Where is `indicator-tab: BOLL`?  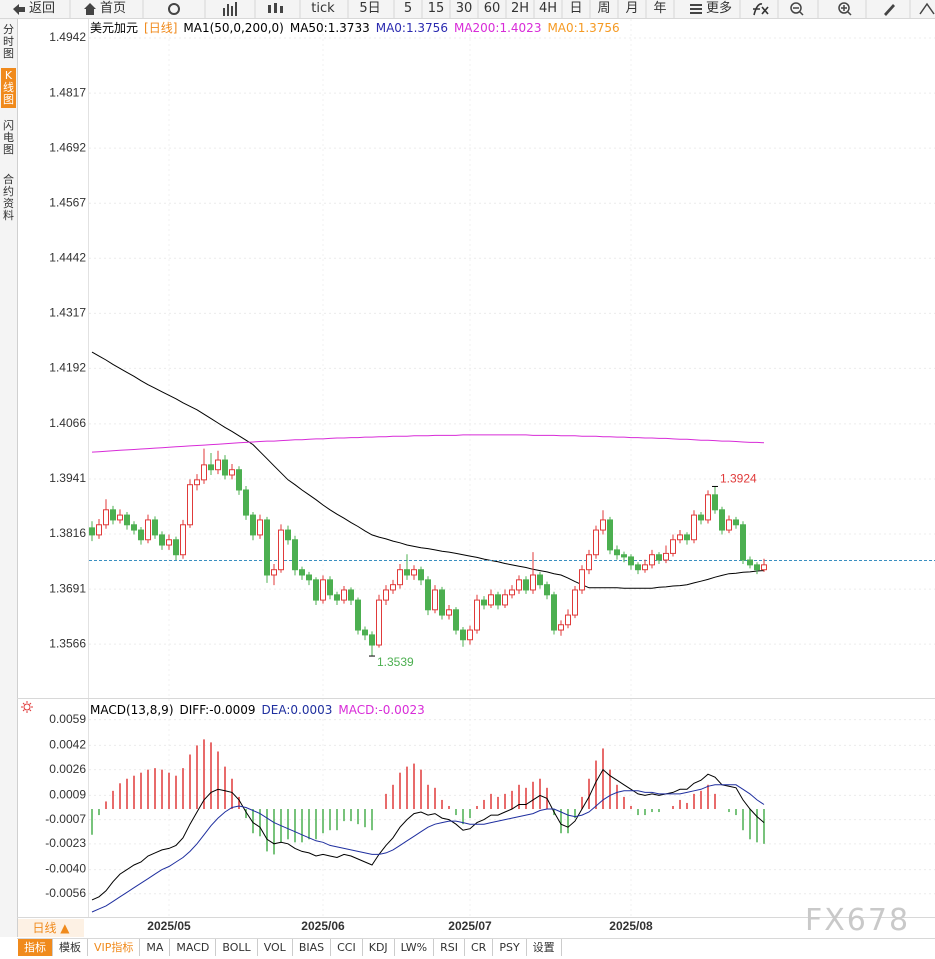
indicator-tab: BOLL is located at coordinates (237, 947).